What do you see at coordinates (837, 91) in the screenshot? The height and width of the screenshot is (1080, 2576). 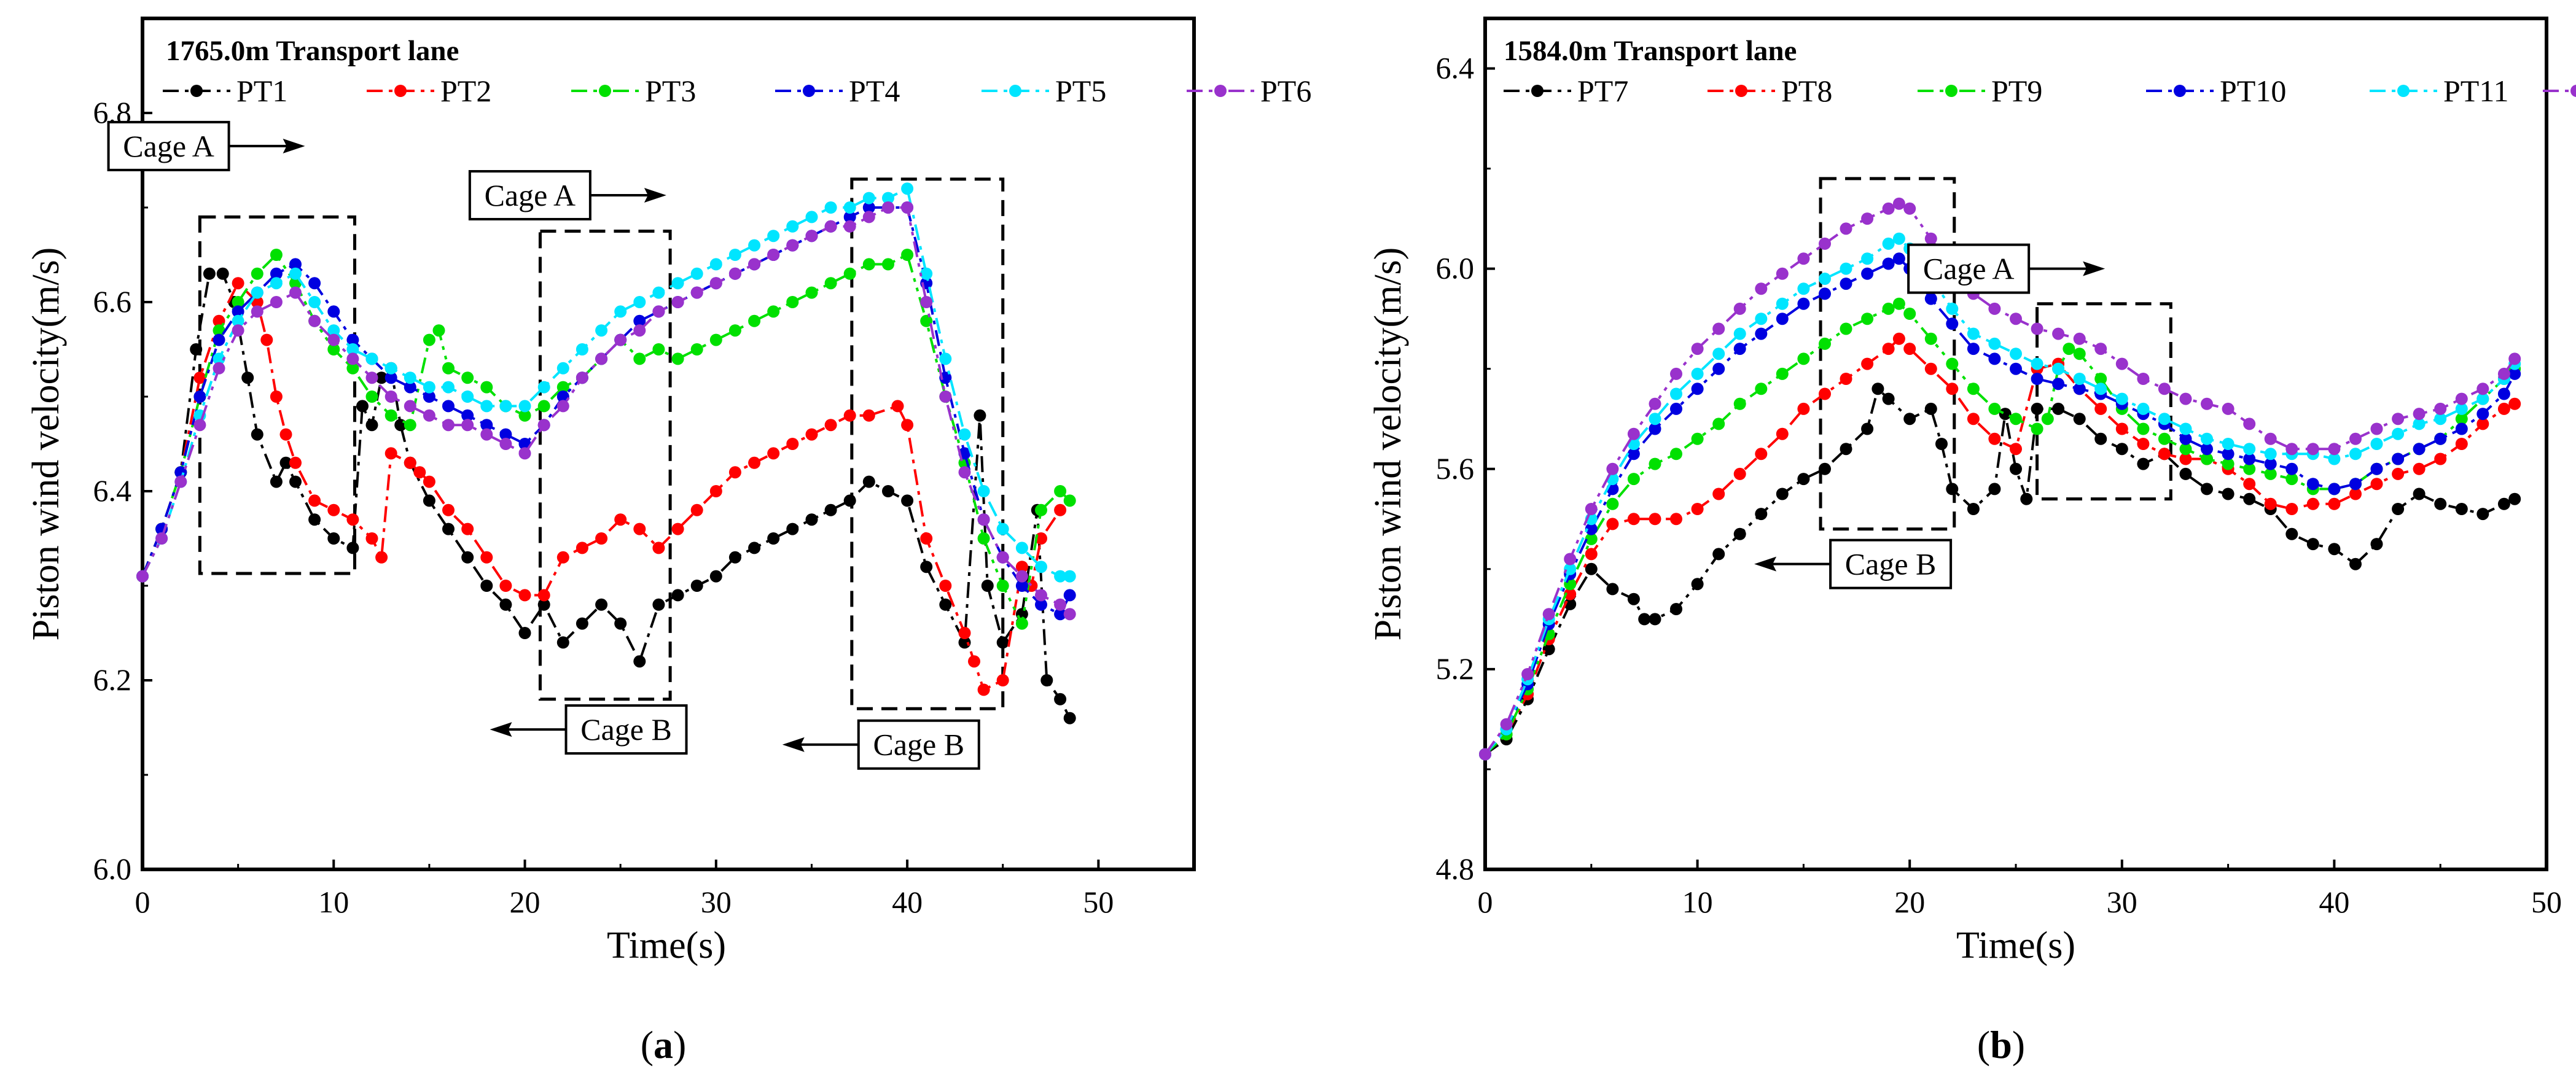 I see `legend-item-pt4: PT4` at bounding box center [837, 91].